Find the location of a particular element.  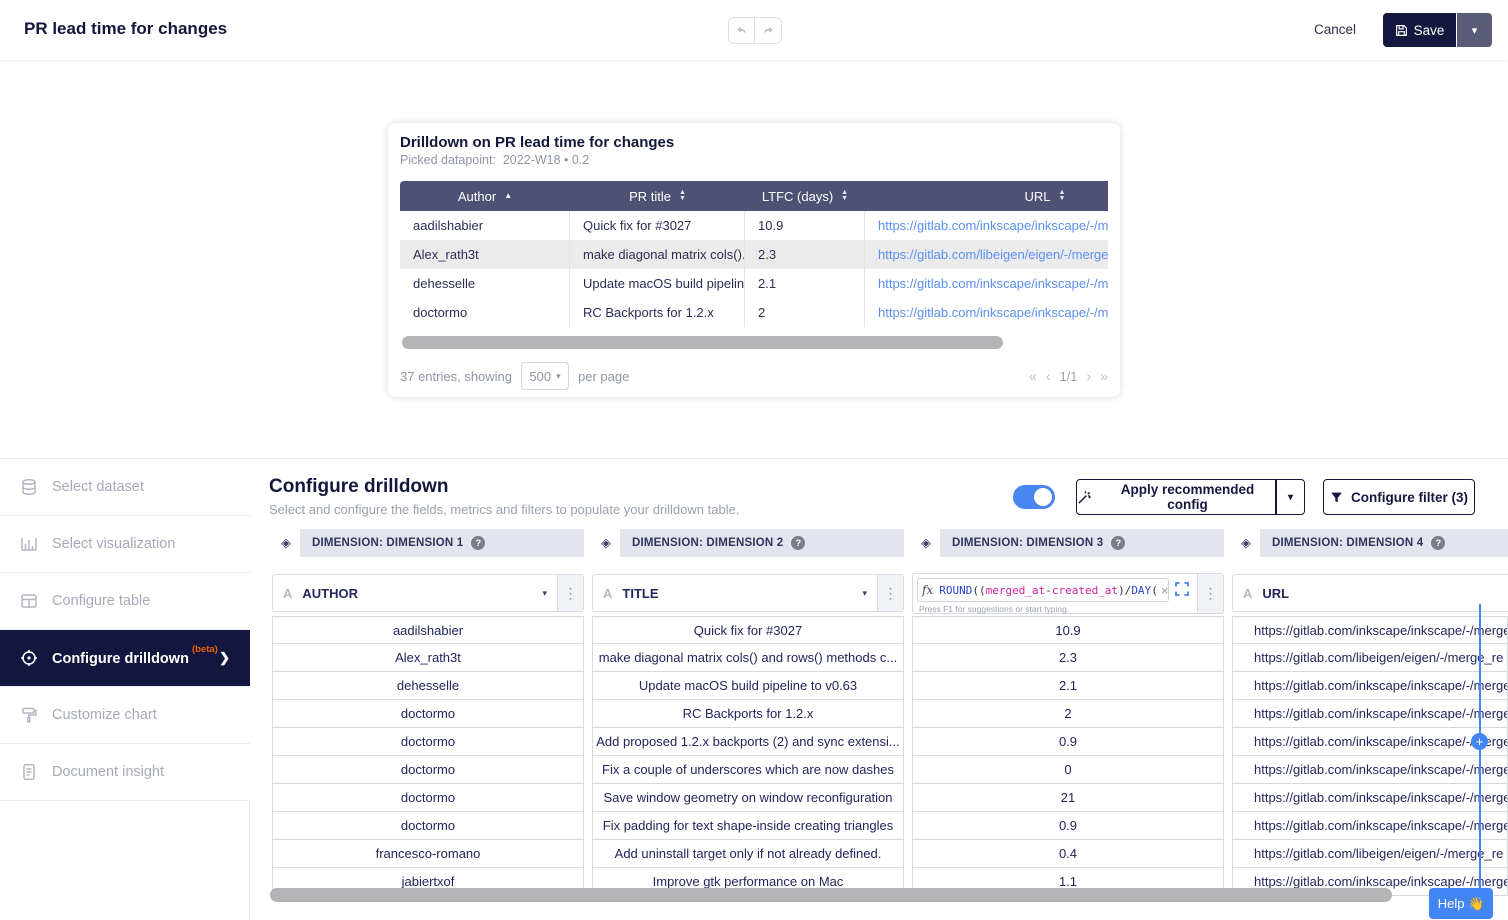

page-size-select: 500 ▾ is located at coordinates (545, 376).